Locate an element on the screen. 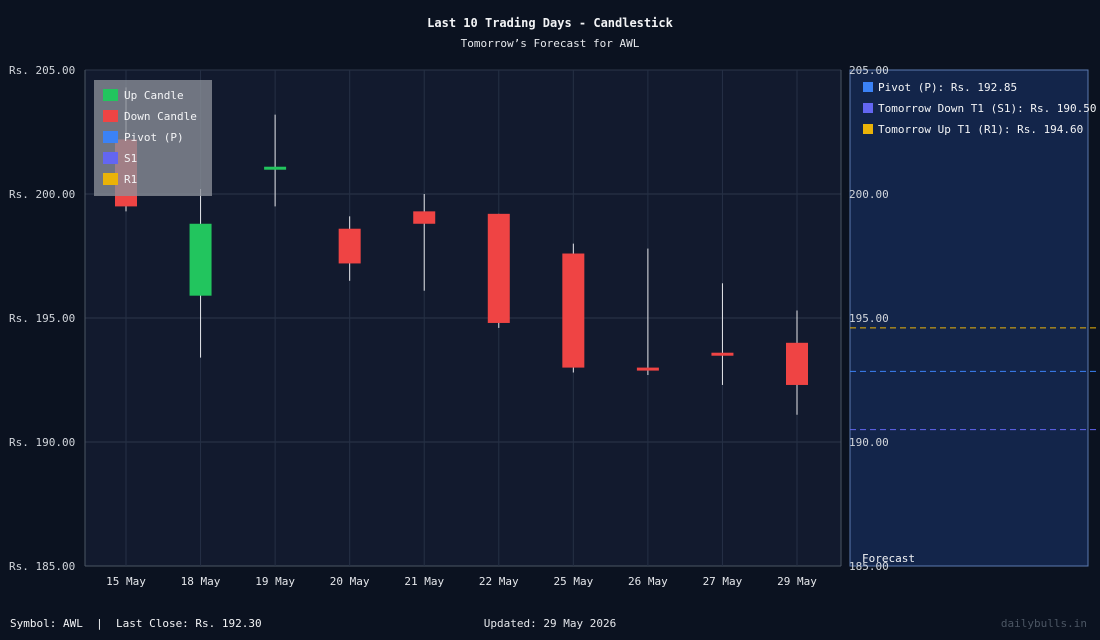 The height and width of the screenshot is (640, 1100). legend-label: Pivot (P) is located at coordinates (154, 137).